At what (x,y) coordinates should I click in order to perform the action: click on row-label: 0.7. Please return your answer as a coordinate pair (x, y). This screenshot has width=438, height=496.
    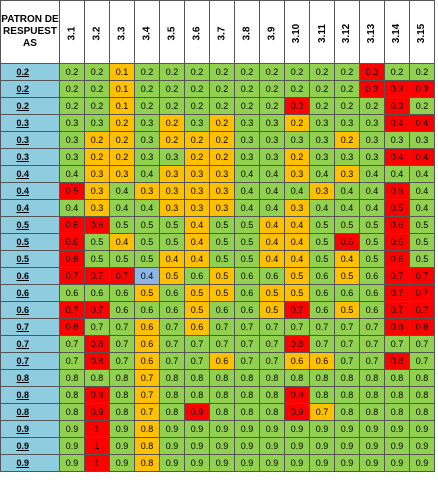
    Looking at the image, I should click on (30, 344).